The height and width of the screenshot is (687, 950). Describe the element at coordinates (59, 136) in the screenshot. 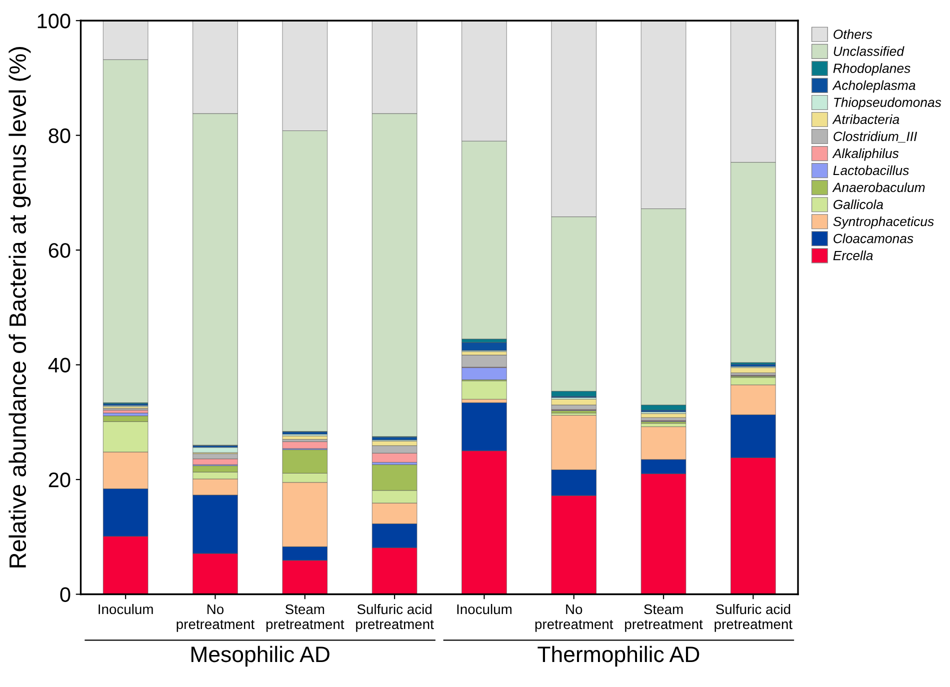

I see `y-tick-label: 80` at that location.